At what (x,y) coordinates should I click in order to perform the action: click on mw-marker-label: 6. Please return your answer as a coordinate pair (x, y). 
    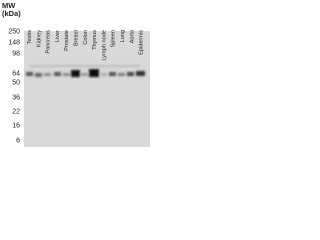
    Looking at the image, I should click on (18, 141).